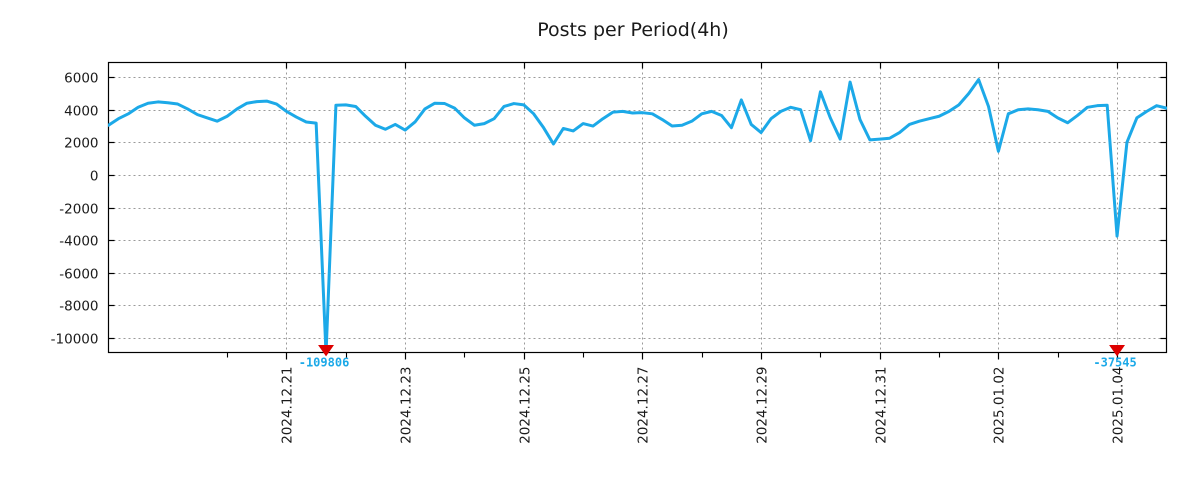 The image size is (1200, 500). Describe the element at coordinates (324, 363) in the screenshot. I see `outlier-value-label: -109806` at that location.